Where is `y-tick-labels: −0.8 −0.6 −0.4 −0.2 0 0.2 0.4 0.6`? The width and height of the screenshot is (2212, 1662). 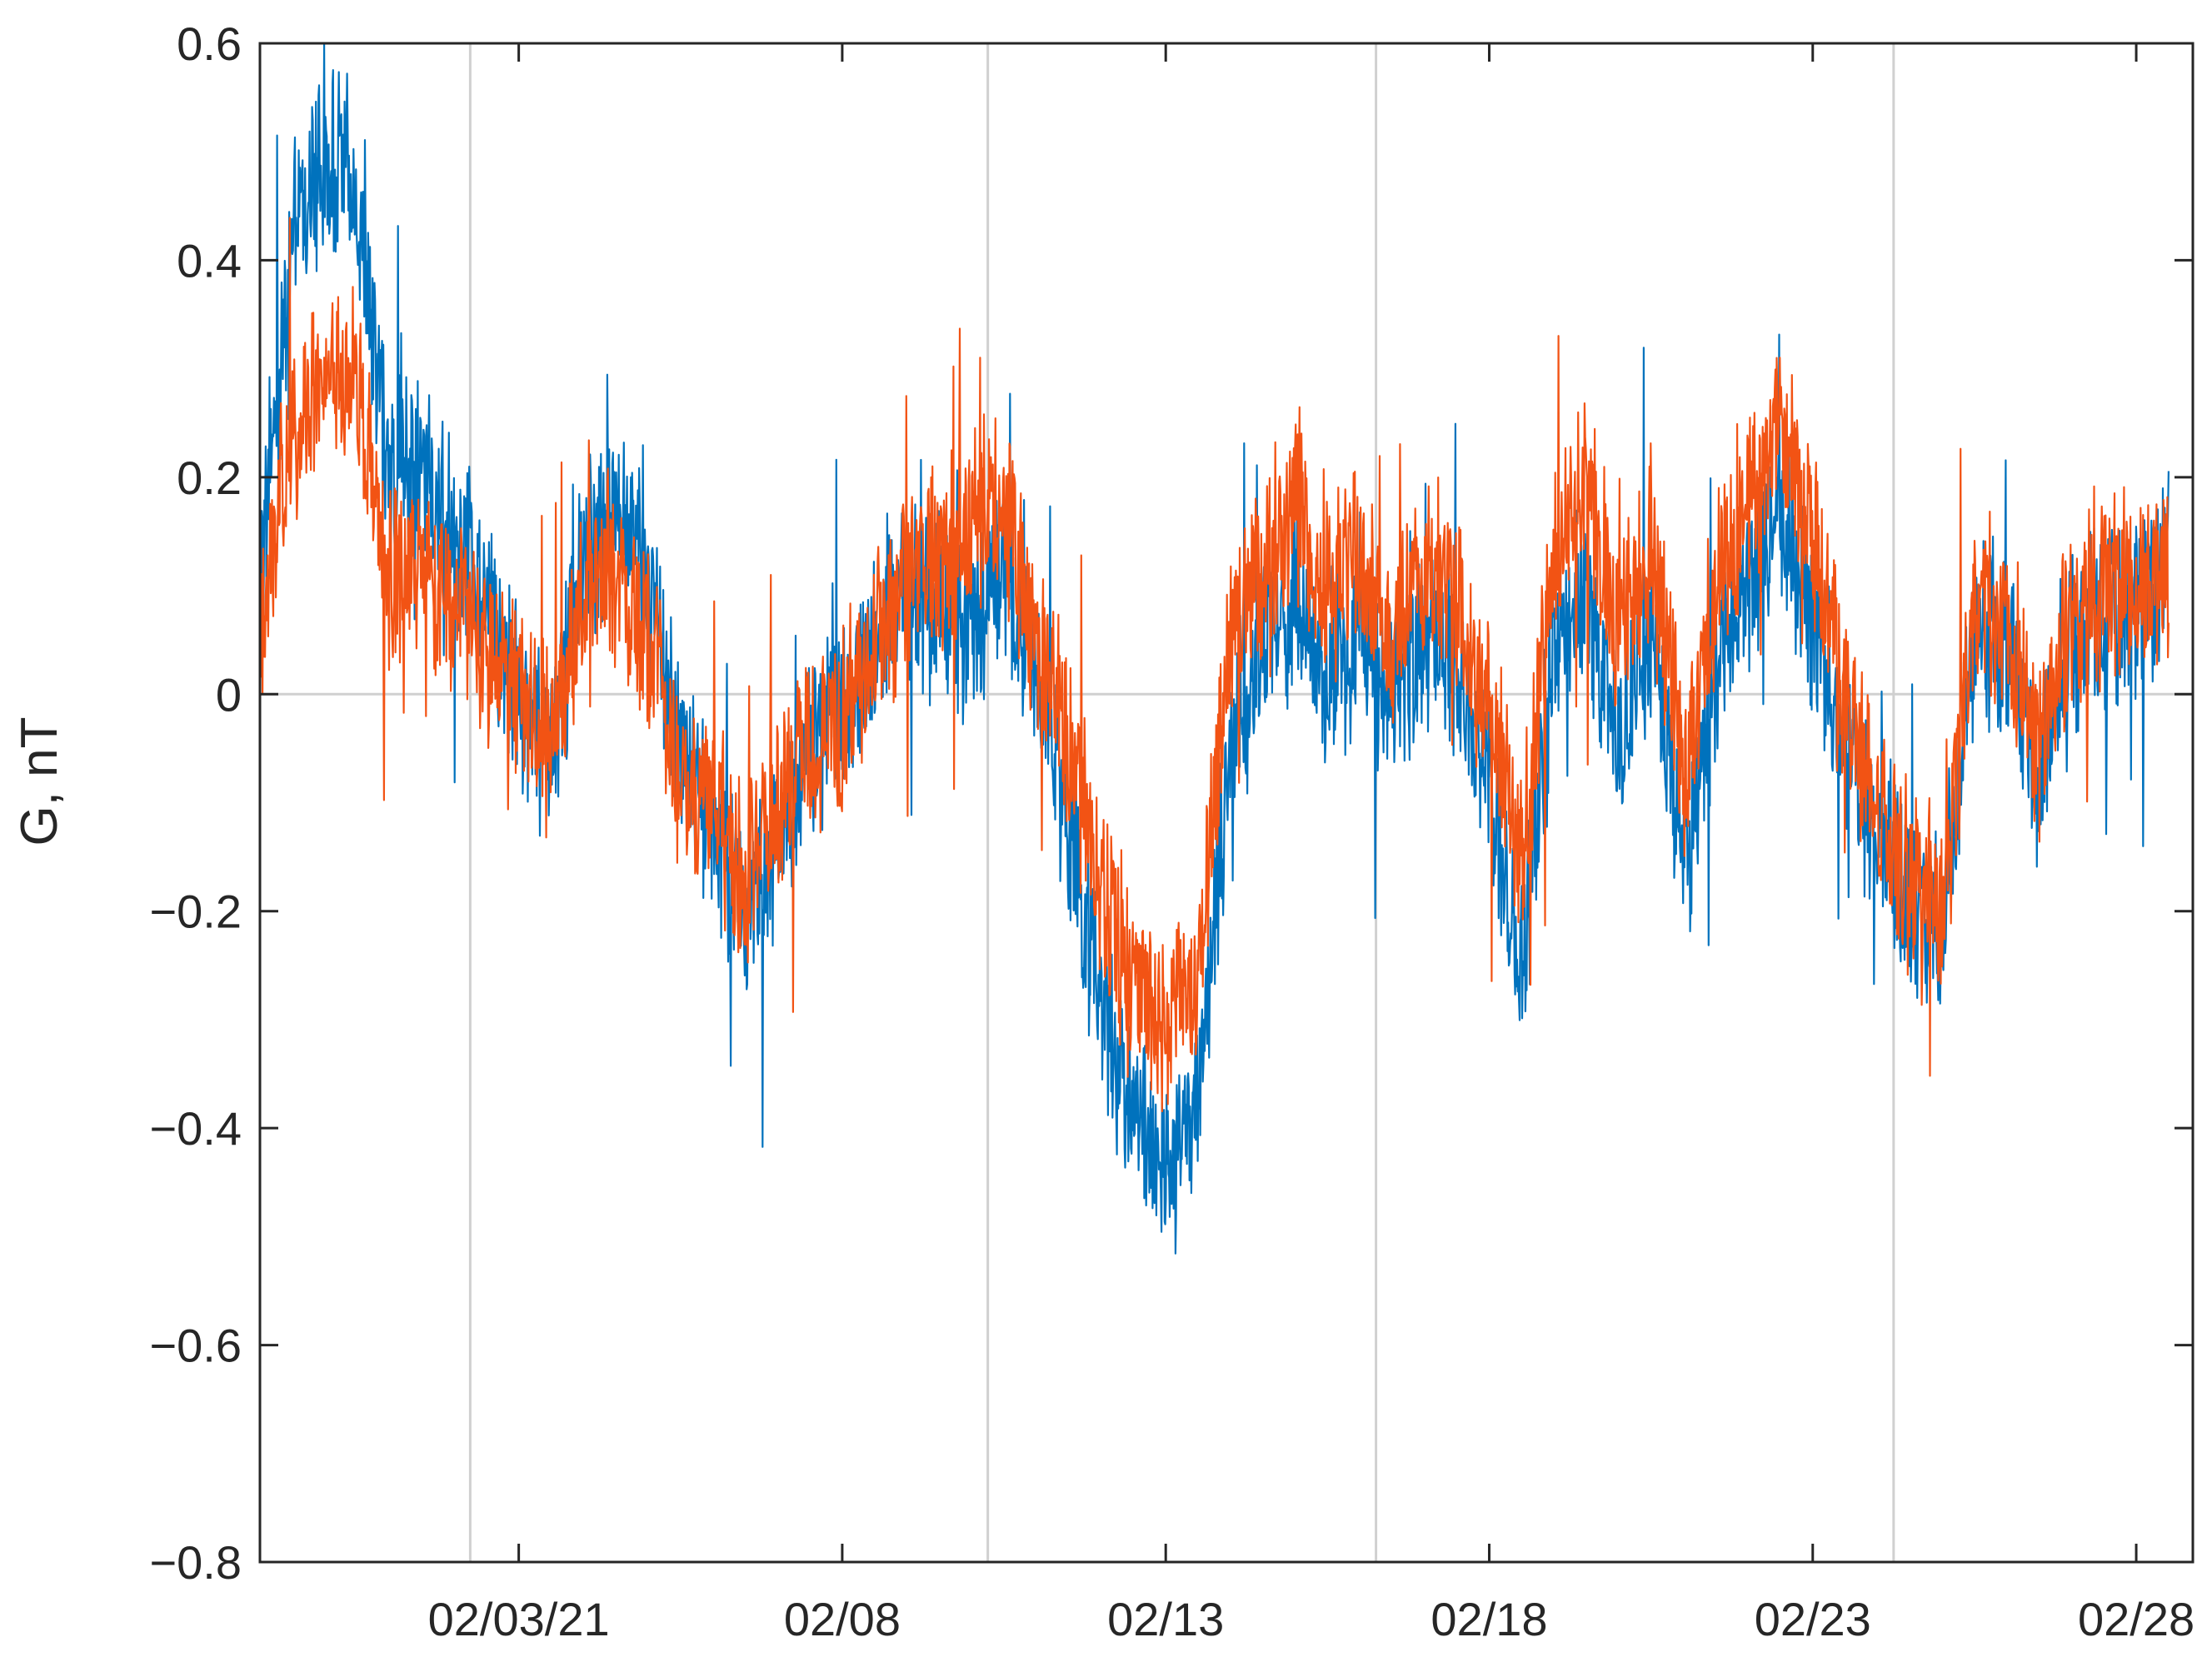
y-tick-labels: −0.8 −0.6 −0.4 −0.2 0 0.2 0.4 0.6 is located at coordinates (195, 803).